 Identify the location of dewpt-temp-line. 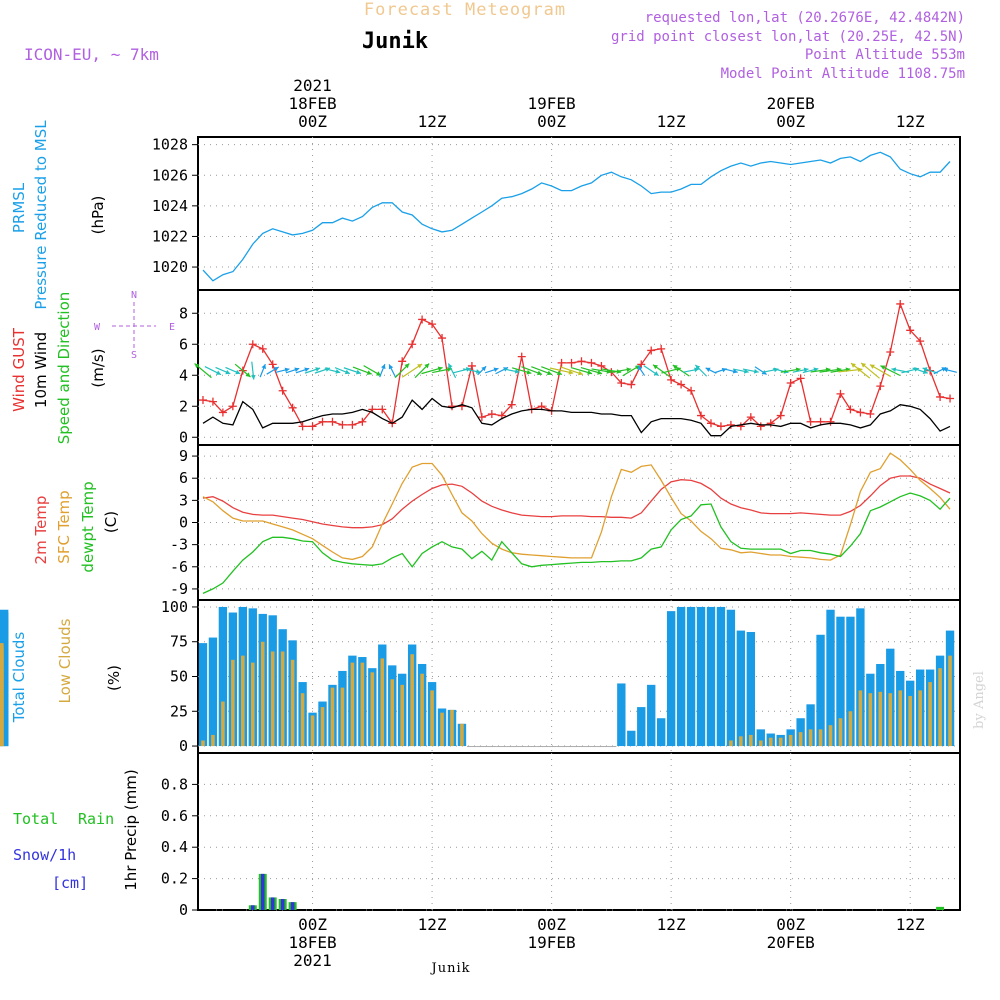
(576, 543).